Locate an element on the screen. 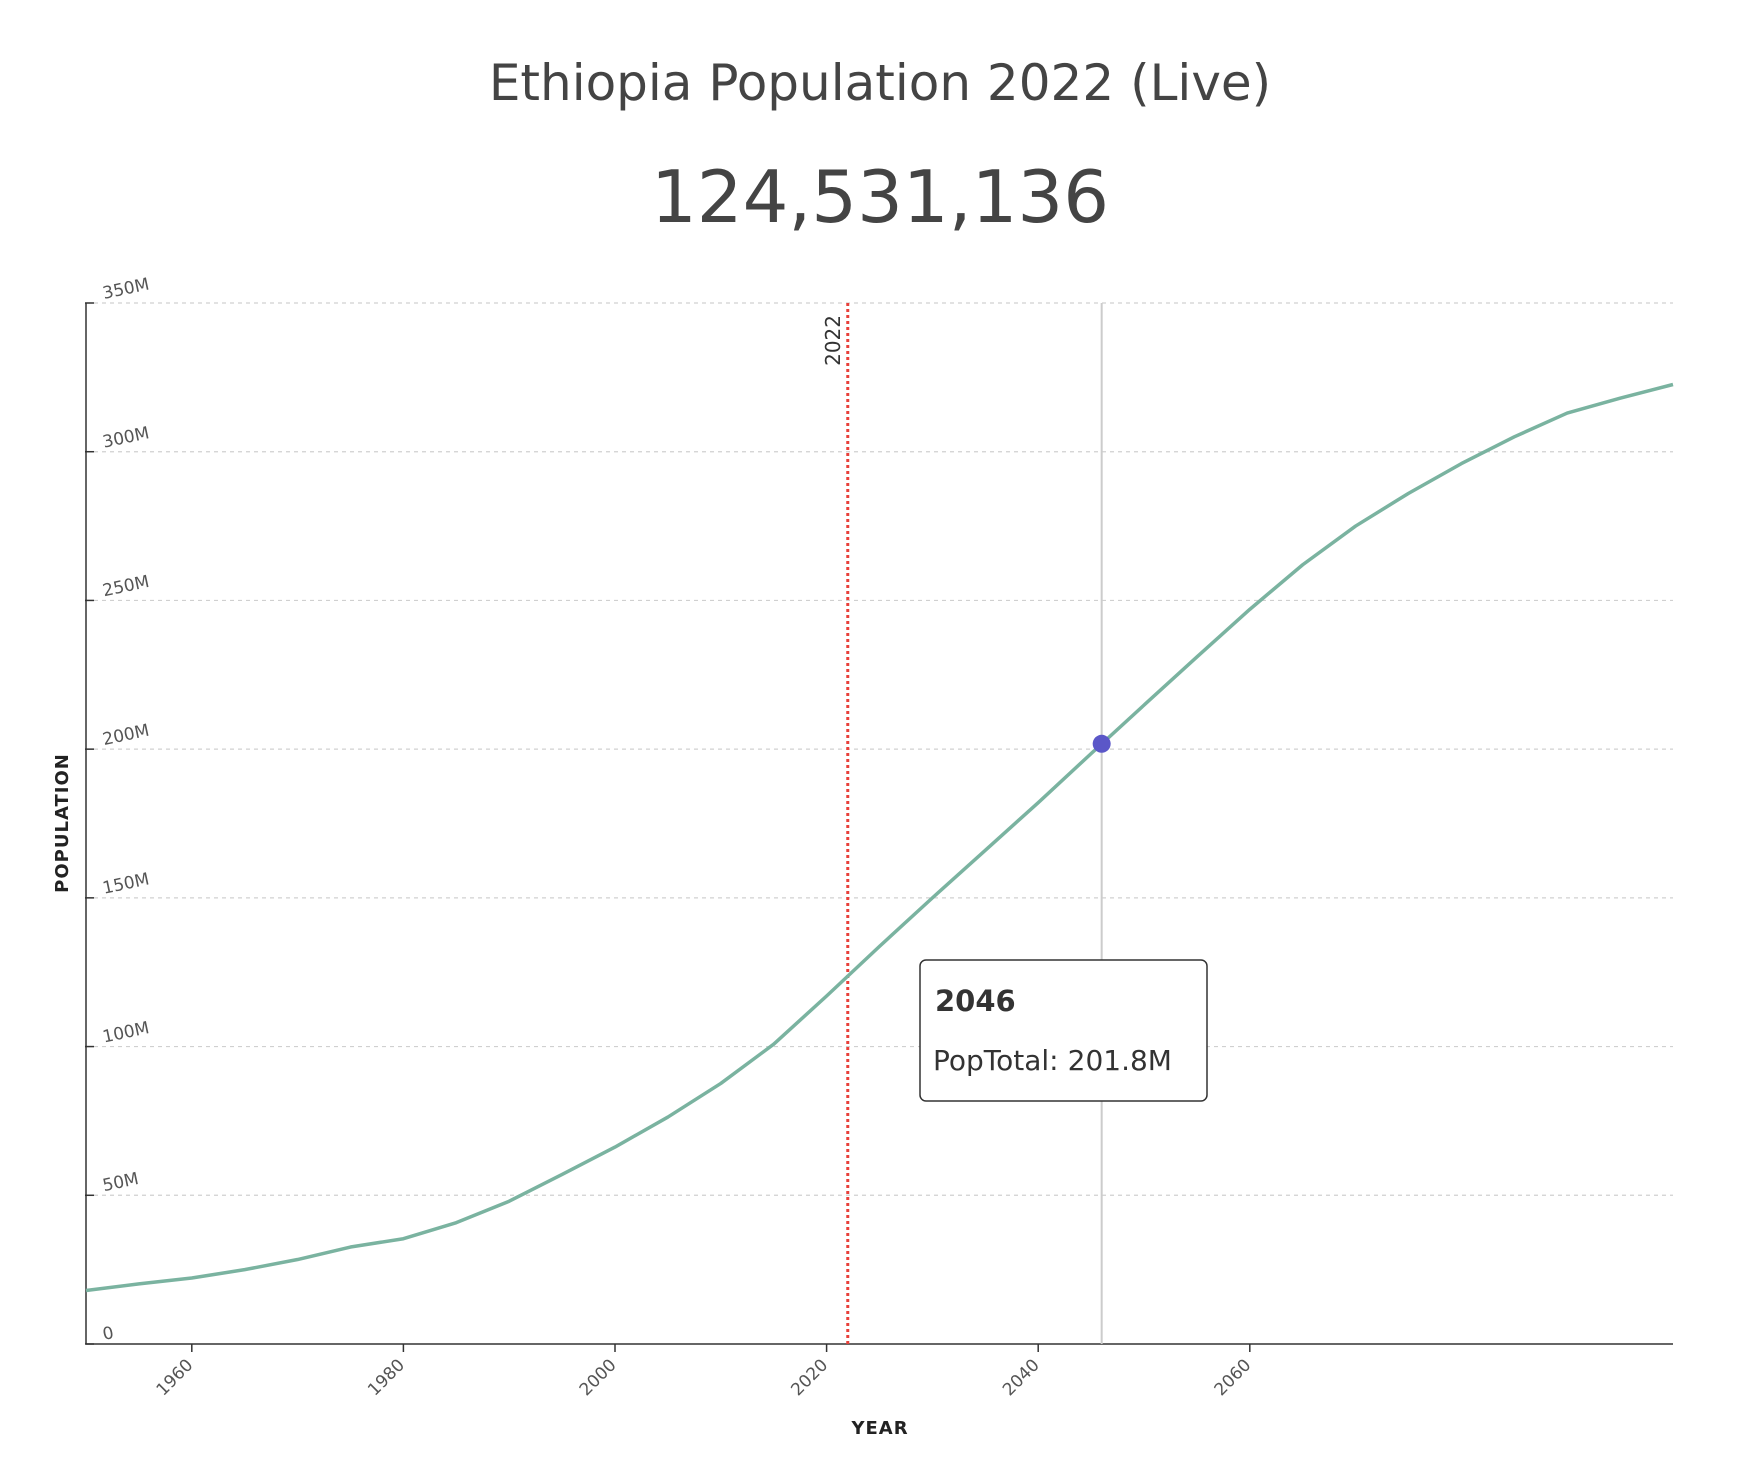 The height and width of the screenshot is (1472, 1742). y-tick-label: 100M is located at coordinates (126, 1032).